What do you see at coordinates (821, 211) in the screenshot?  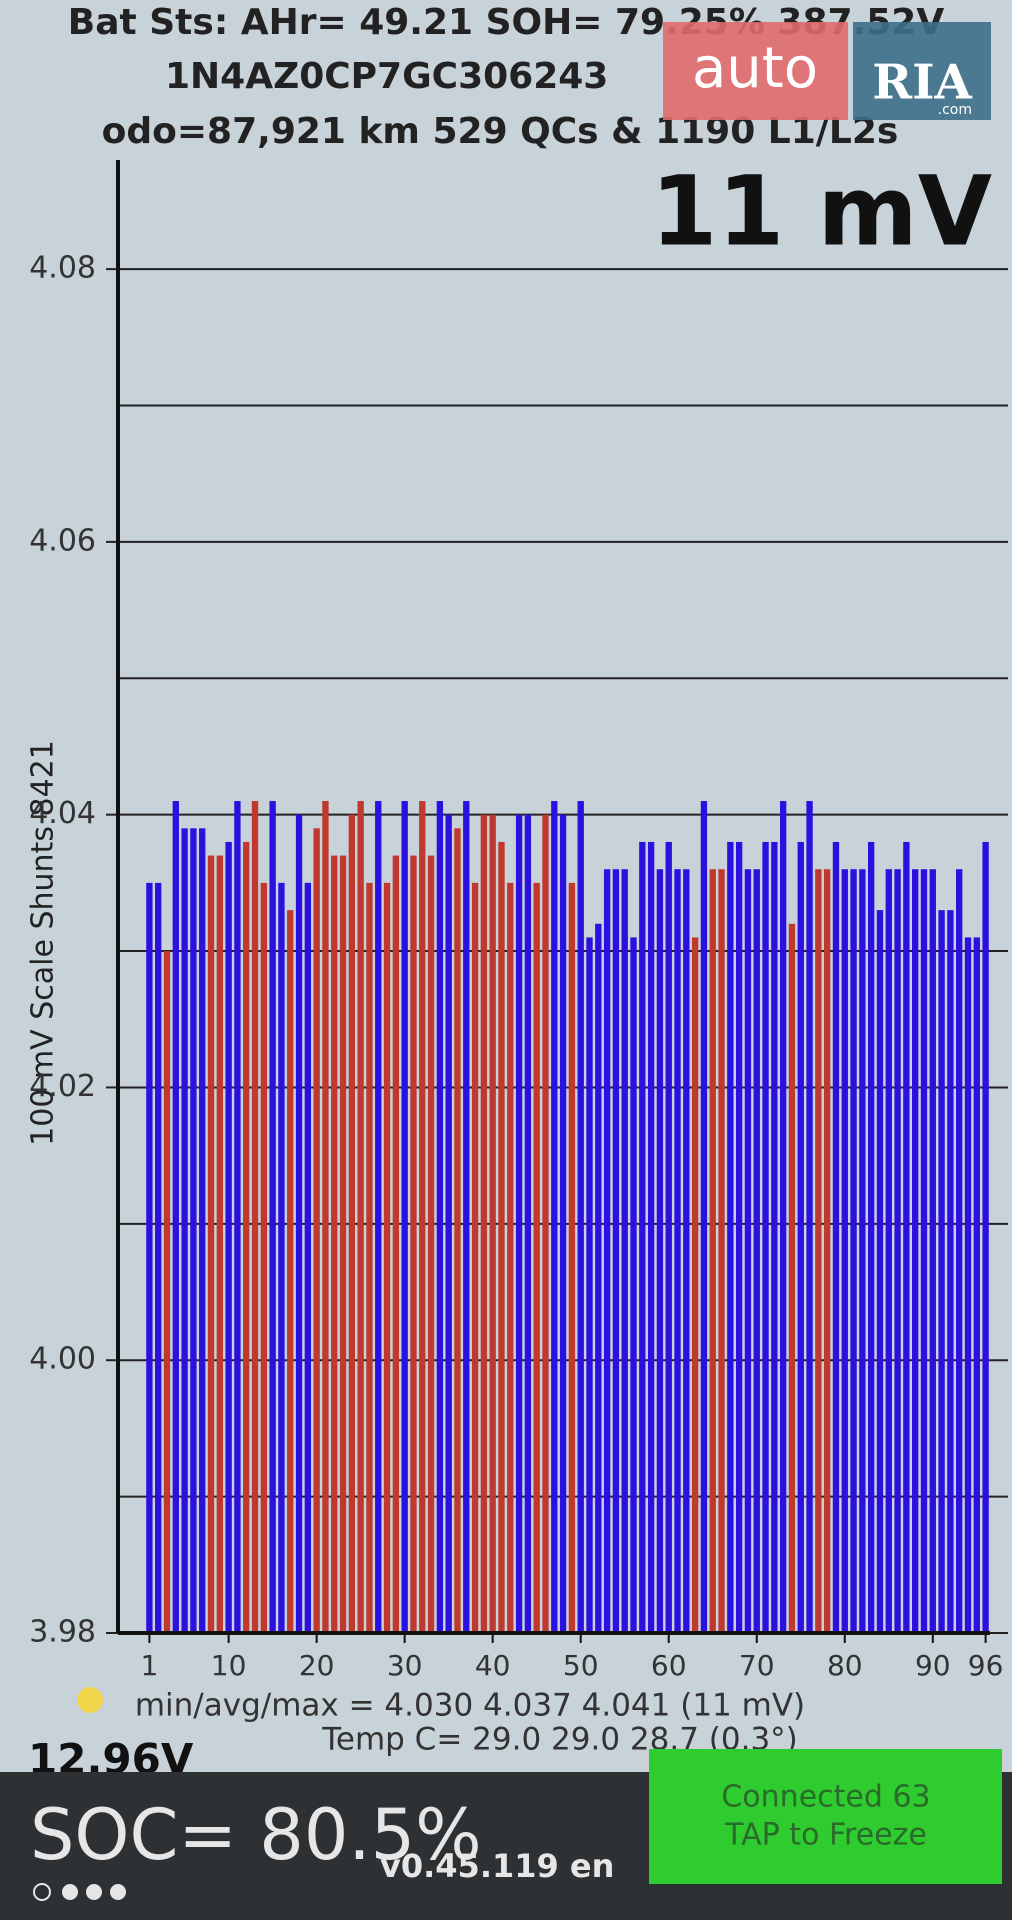 I see `cell-spread: 11 mV` at bounding box center [821, 211].